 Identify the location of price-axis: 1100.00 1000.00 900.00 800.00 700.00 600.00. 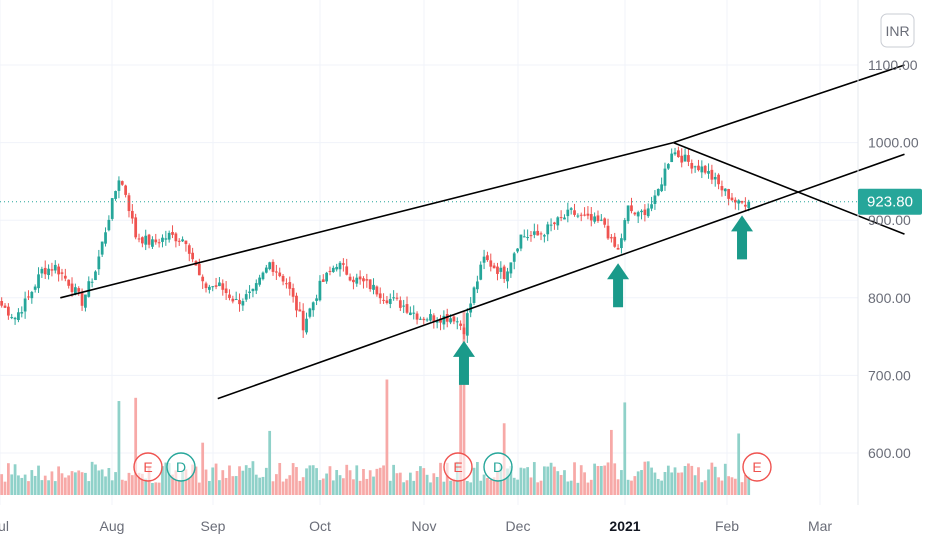
(888, 252).